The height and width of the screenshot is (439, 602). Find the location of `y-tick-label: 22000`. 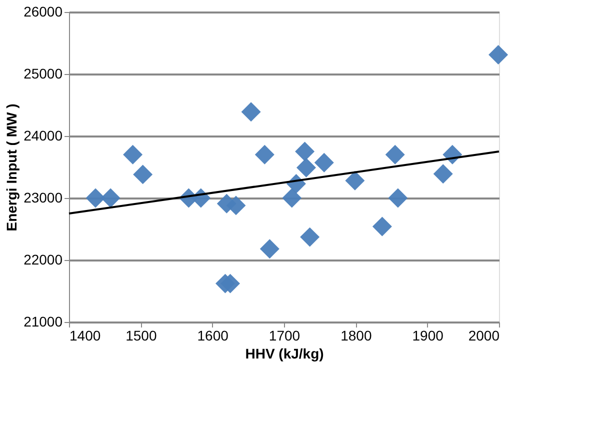

y-tick-label: 22000 is located at coordinates (43, 260).